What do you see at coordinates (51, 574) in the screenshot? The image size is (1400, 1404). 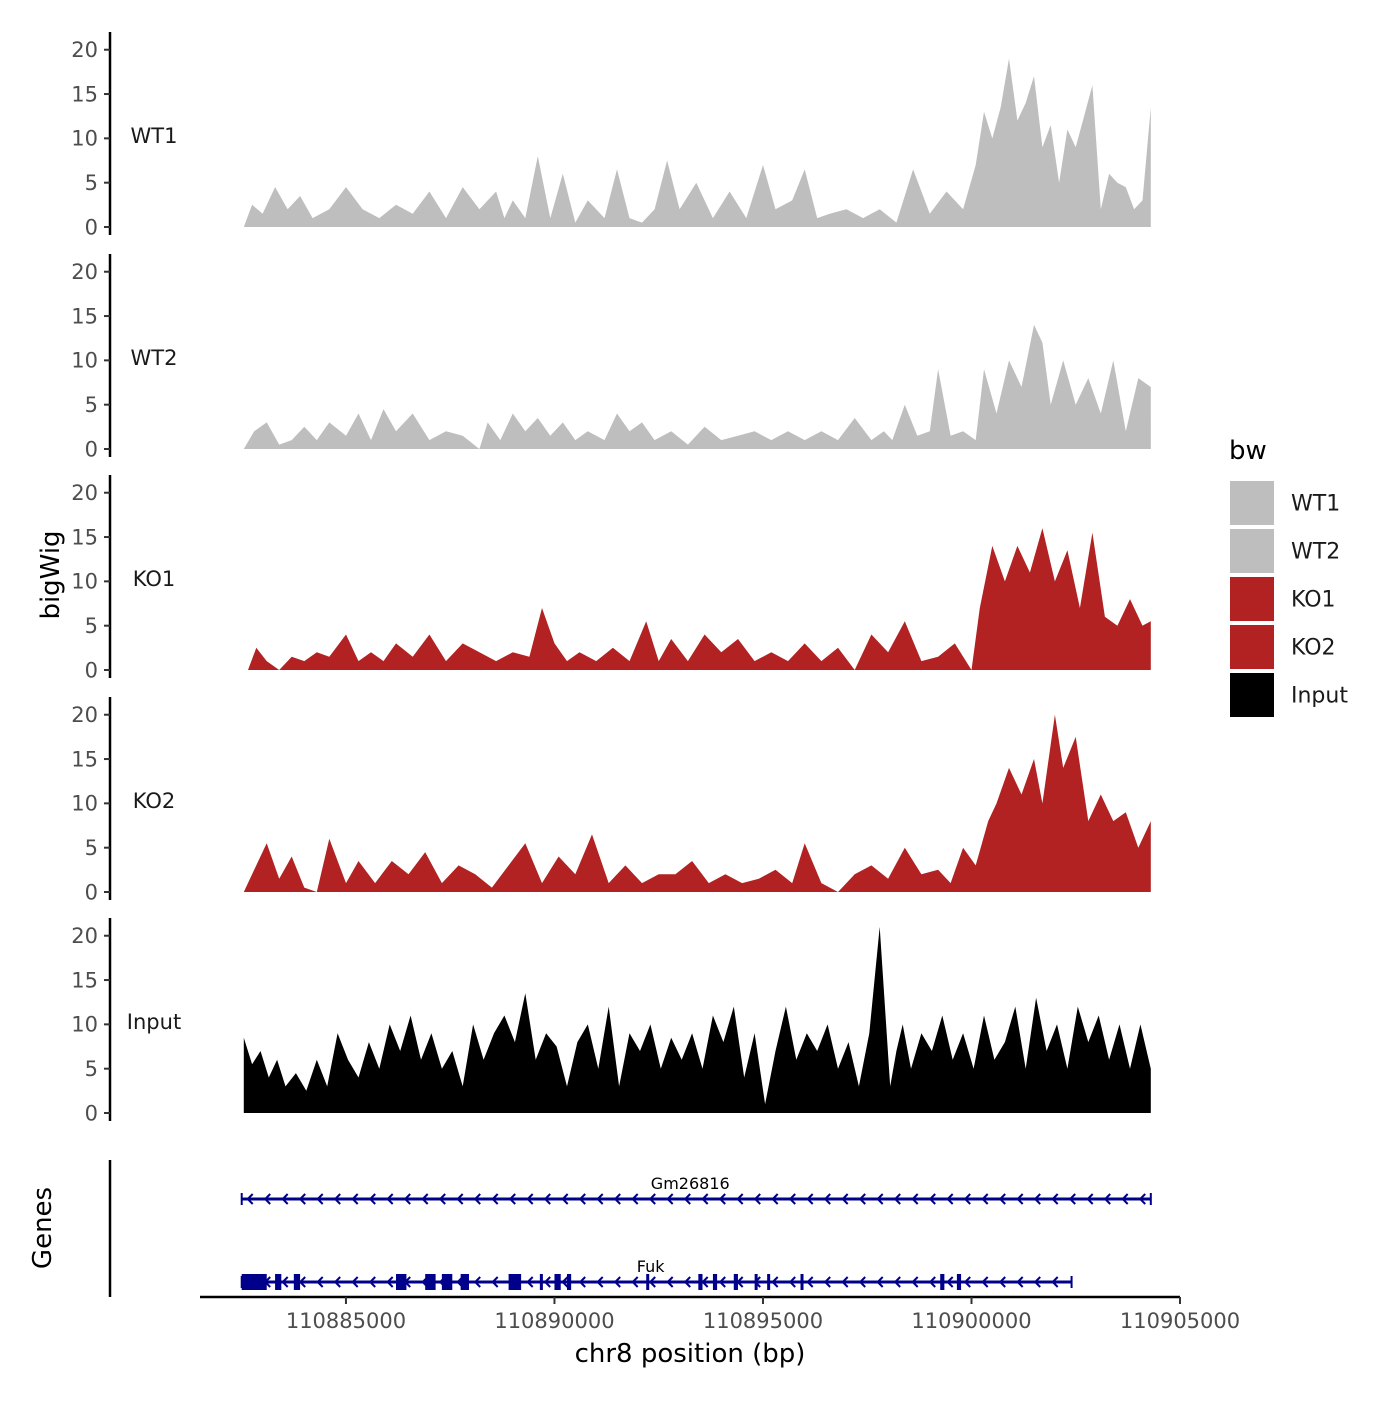 I see `y-axis-title: bigWig` at bounding box center [51, 574].